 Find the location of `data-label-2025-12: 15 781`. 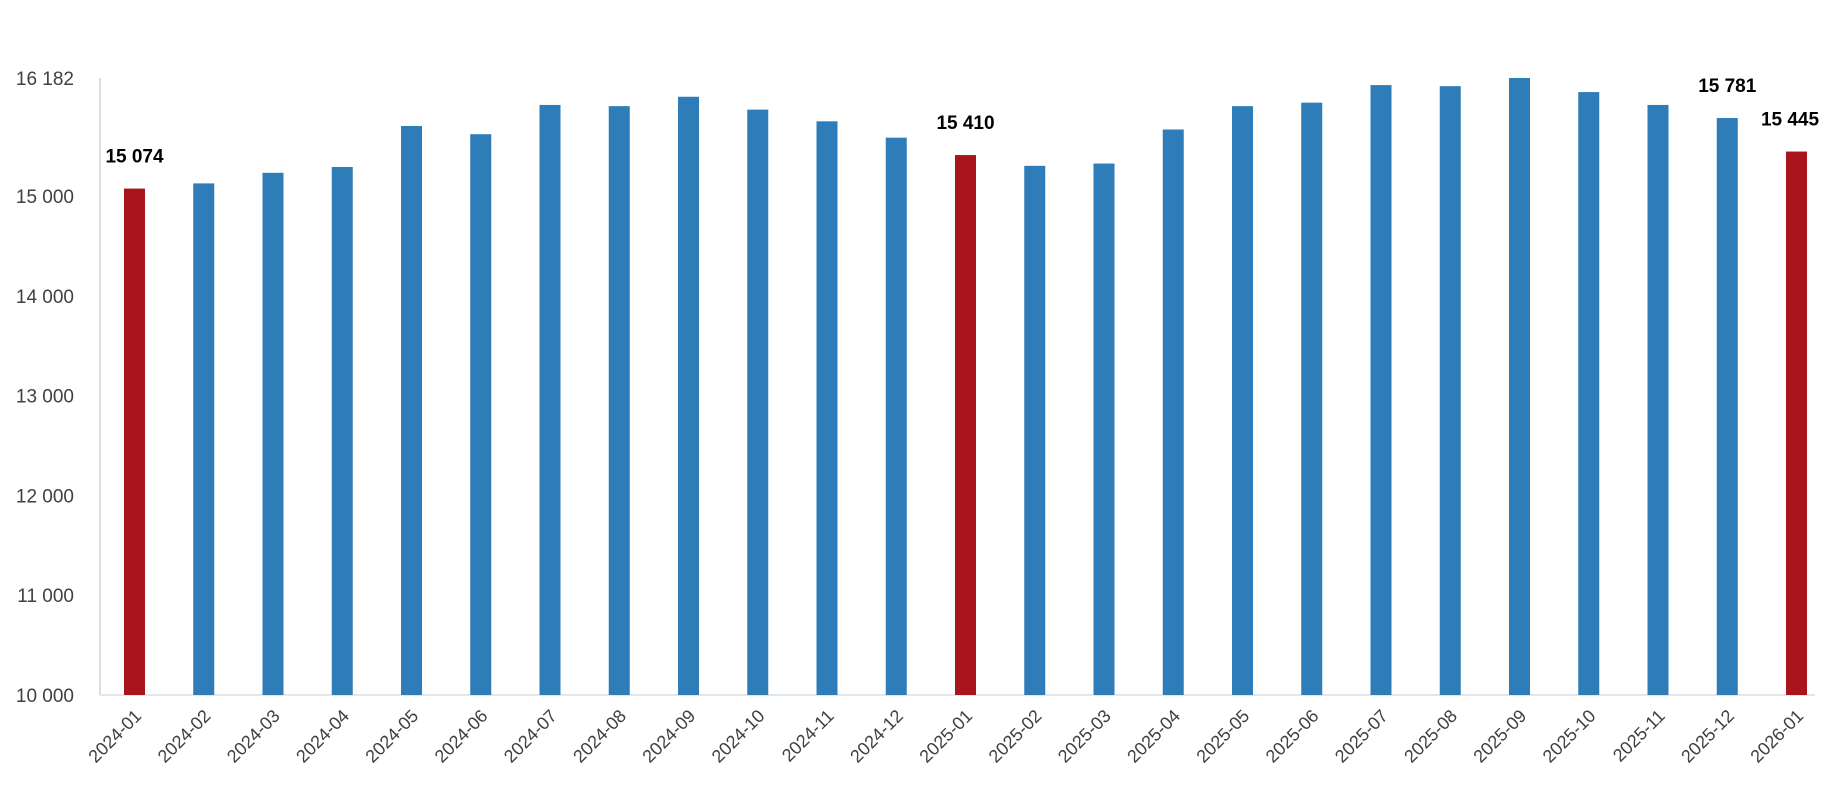

data-label-2025-12: 15 781 is located at coordinates (1727, 86).